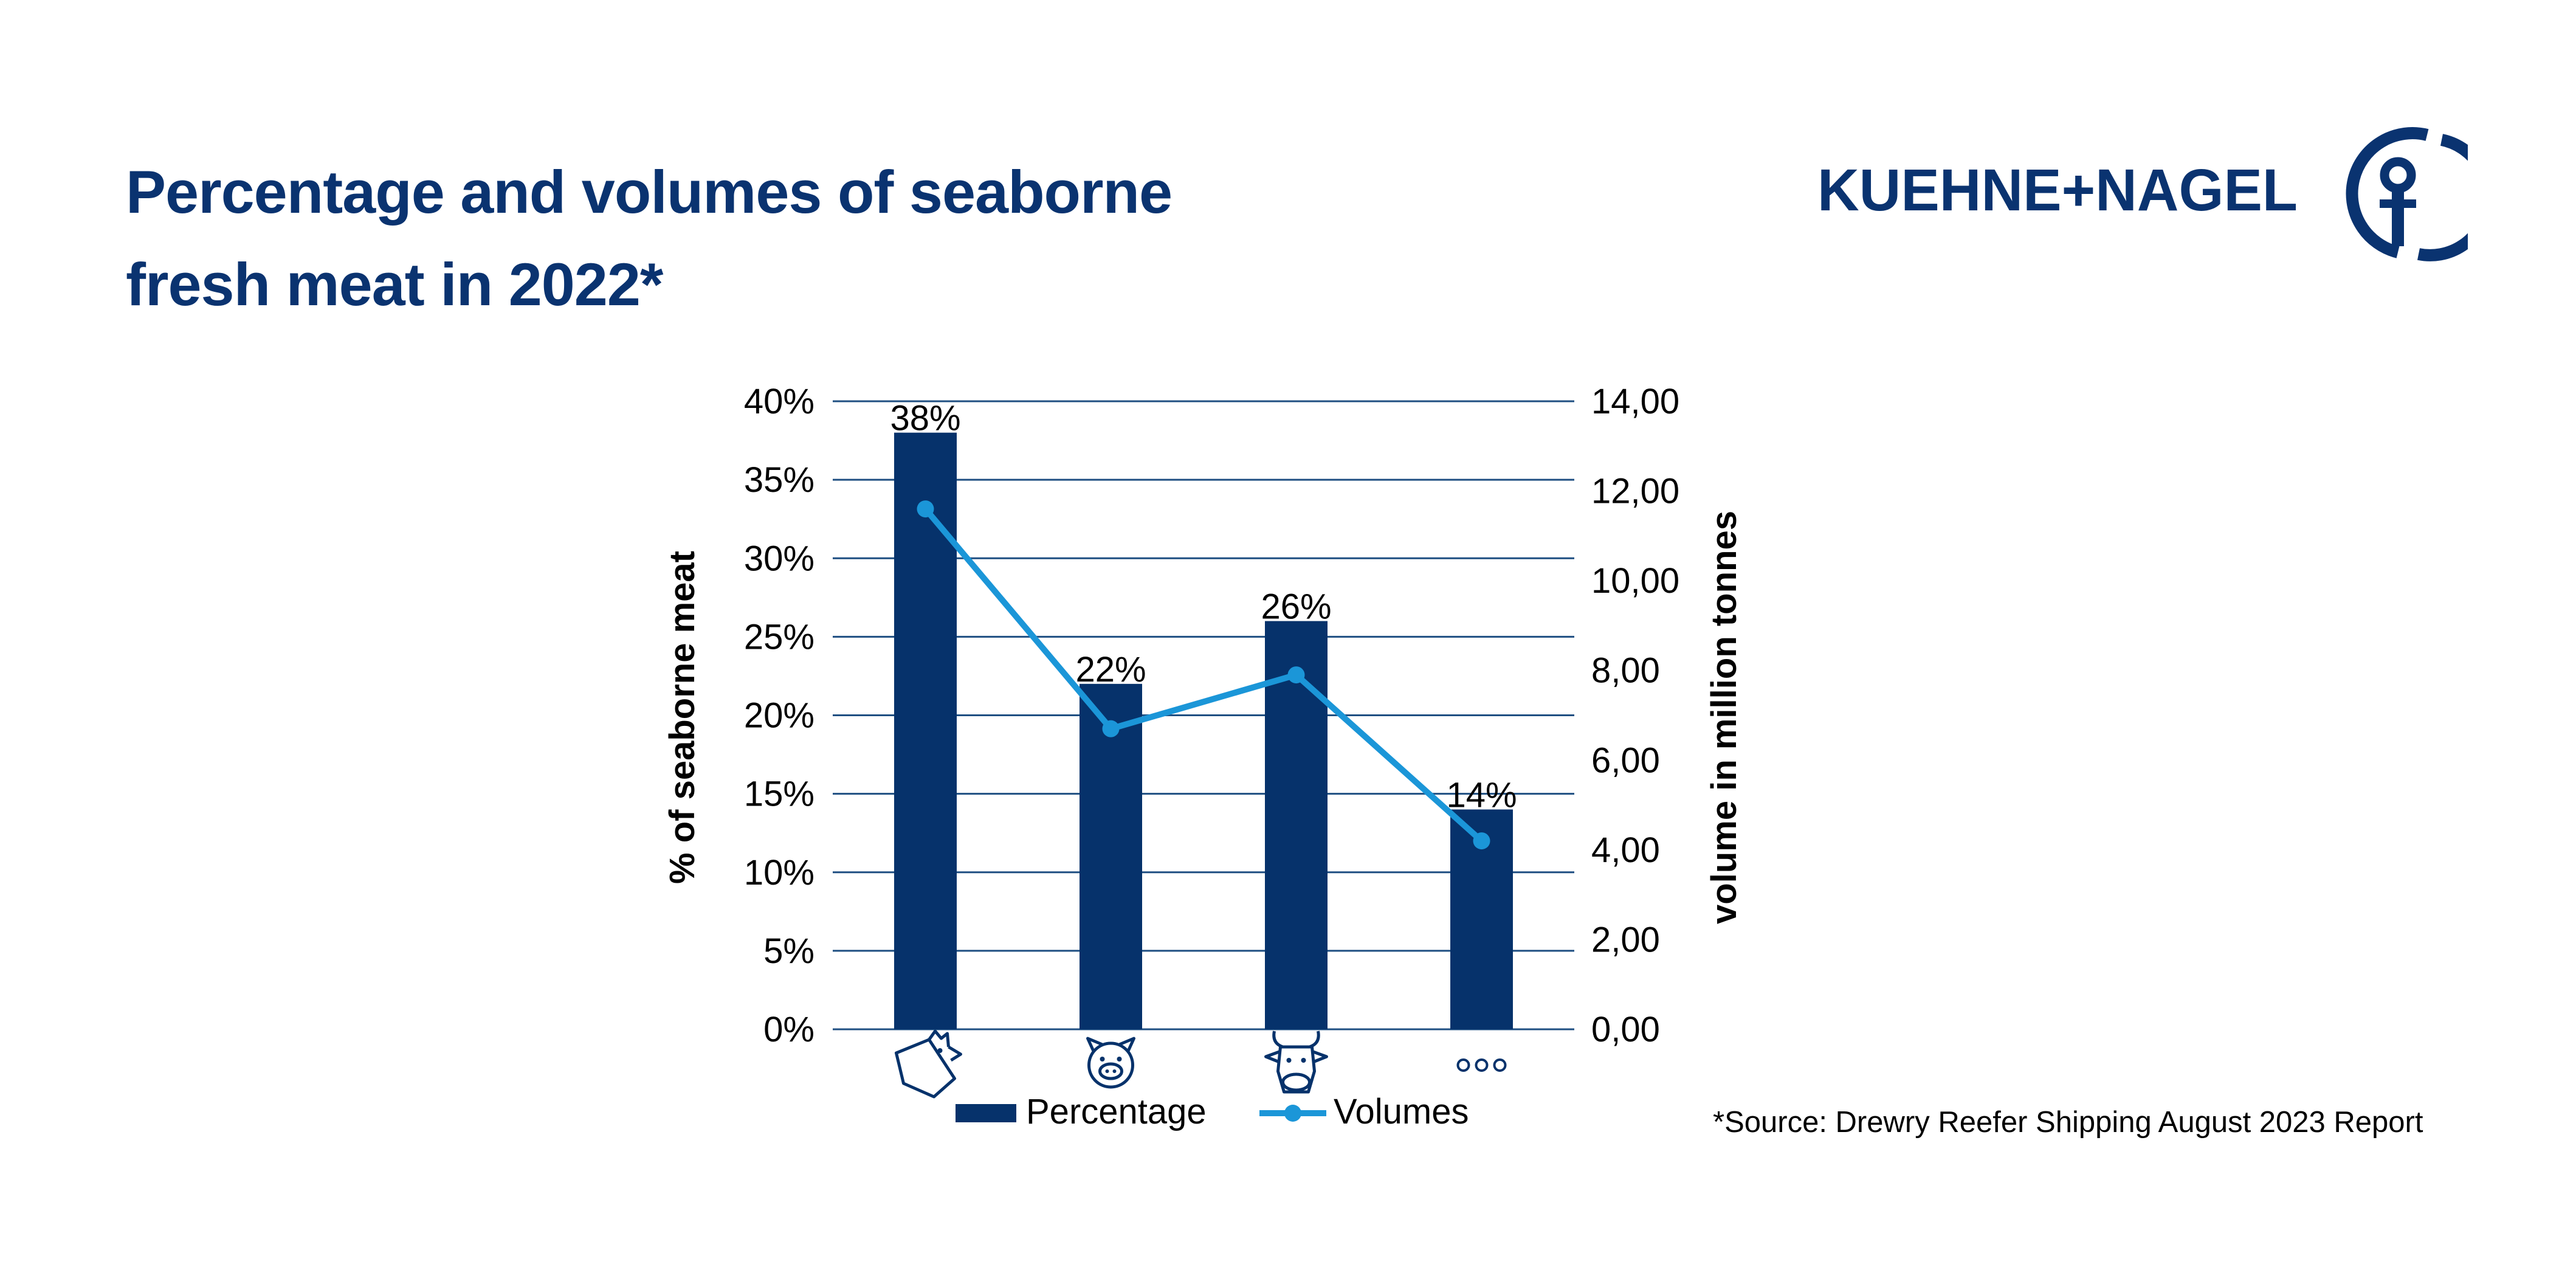  Describe the element at coordinates (2407, 194) in the screenshot. I see `anchor-ring-icon` at that location.